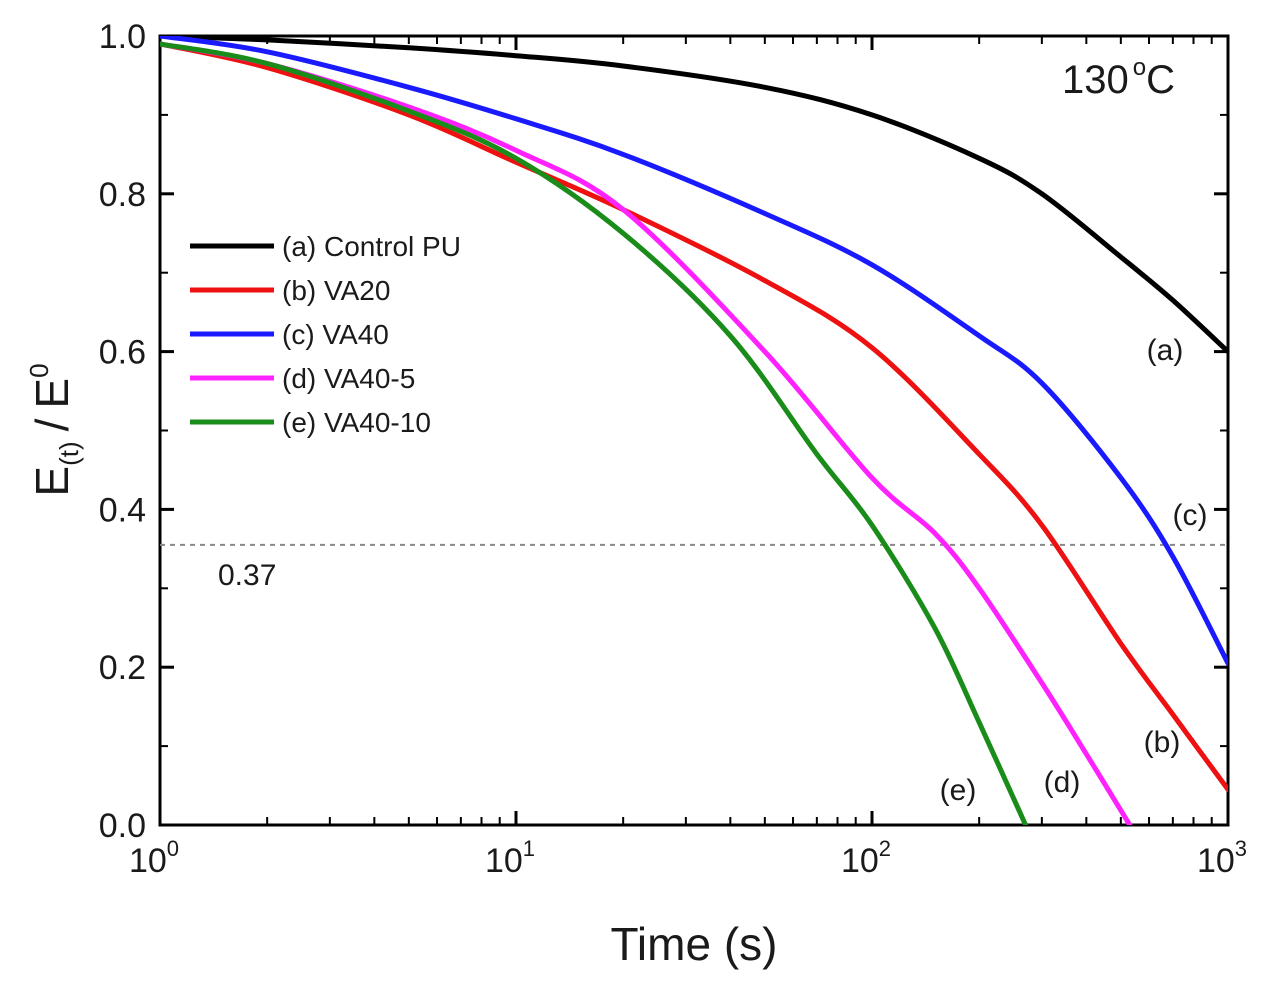 The image size is (1271, 992). I want to click on reference-line-label: 0.37, so click(247, 575).